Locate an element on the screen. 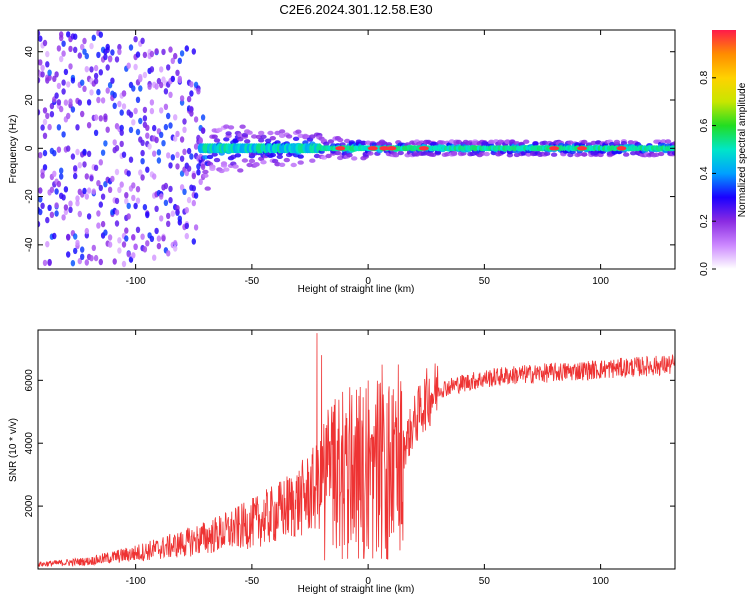  snr-y-tick-label: 6000 is located at coordinates (29, 380).